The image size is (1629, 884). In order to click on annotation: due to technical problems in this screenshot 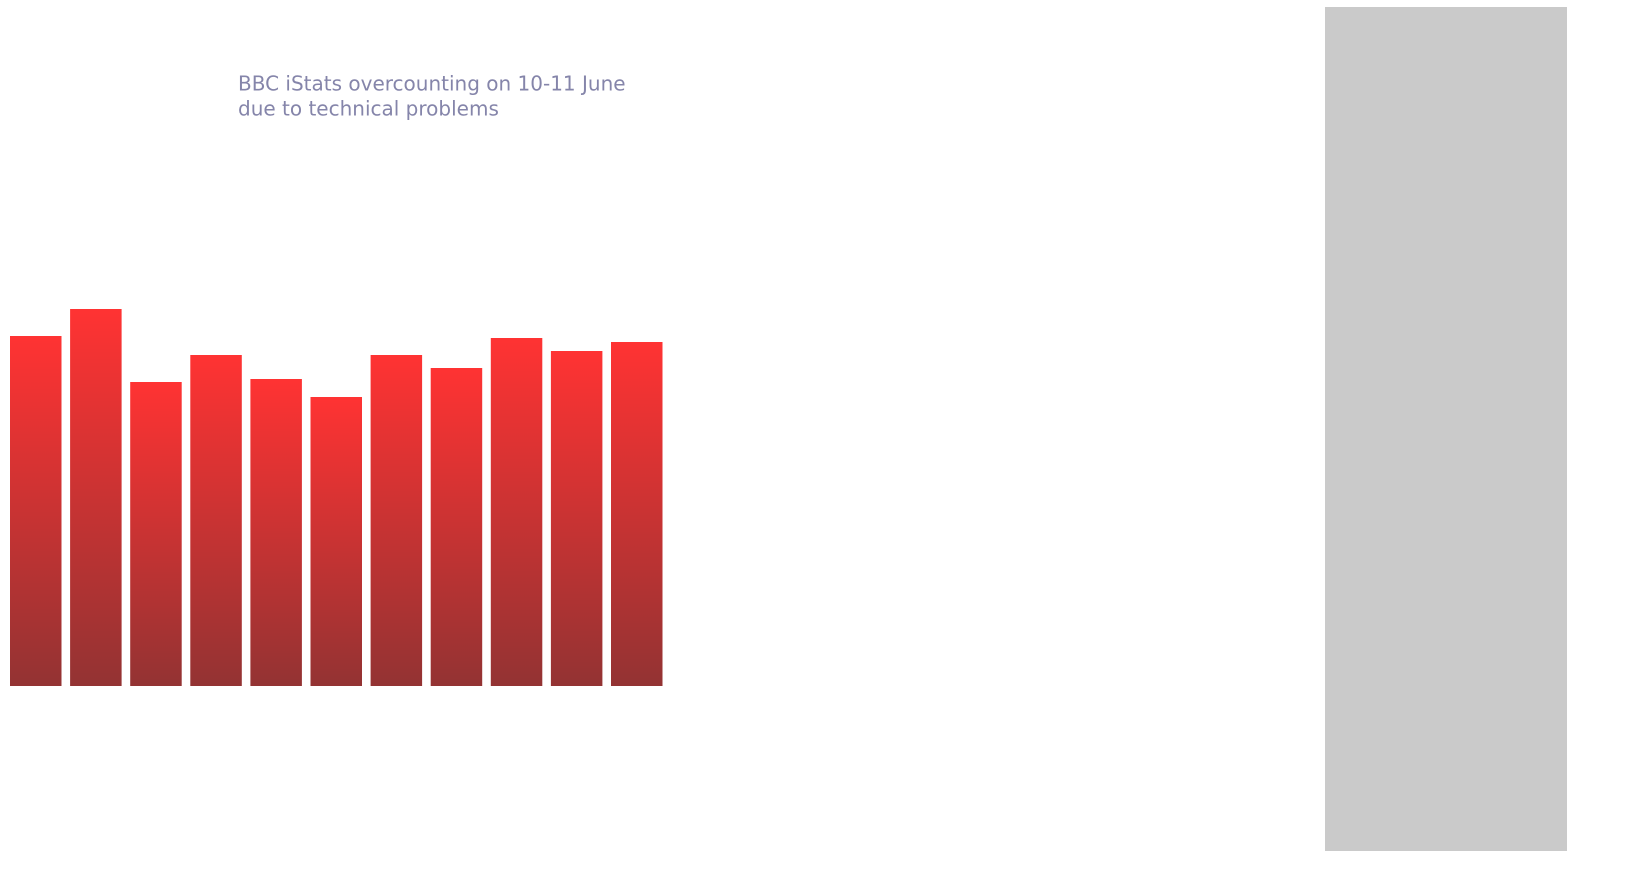, I will do `click(368, 109)`.